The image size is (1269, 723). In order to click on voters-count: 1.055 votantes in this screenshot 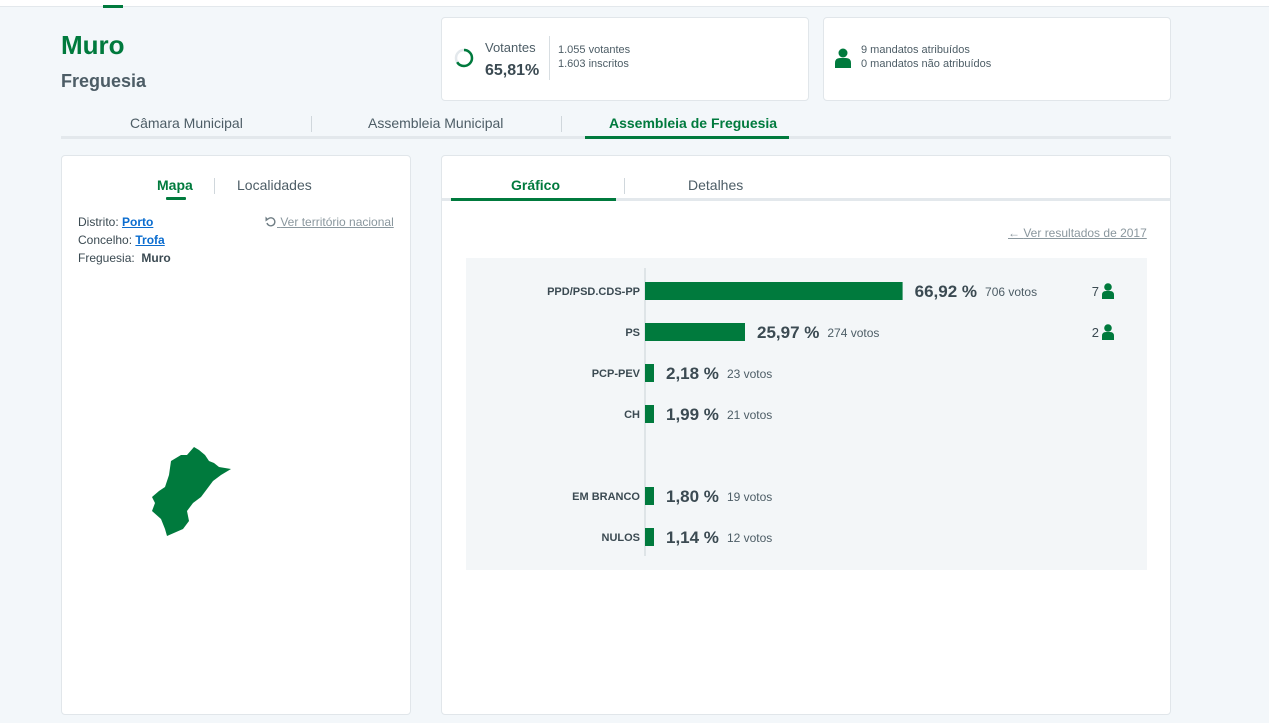, I will do `click(594, 50)`.